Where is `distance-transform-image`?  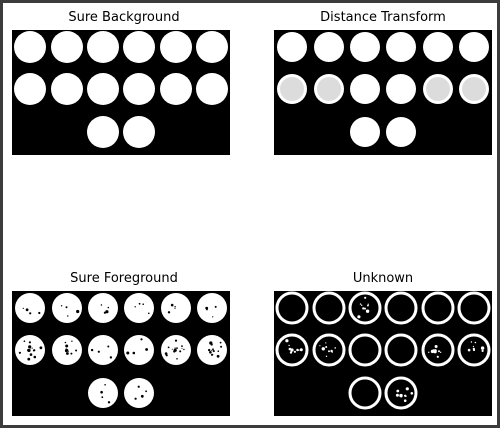
distance-transform-image is located at coordinates (383, 92).